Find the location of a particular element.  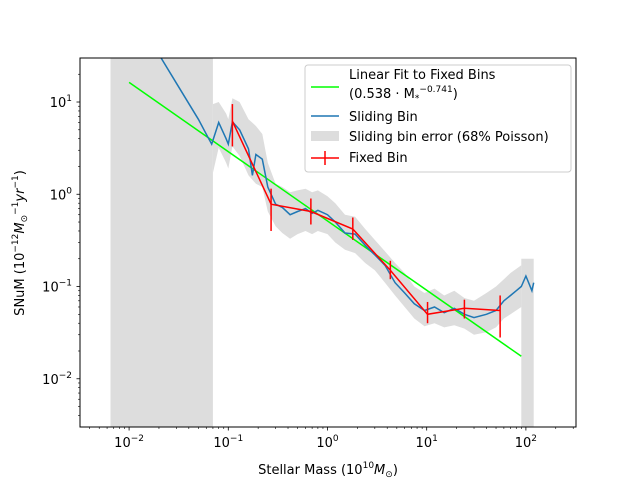

y-tick-label: 10⁻² is located at coordinates (57, 379).